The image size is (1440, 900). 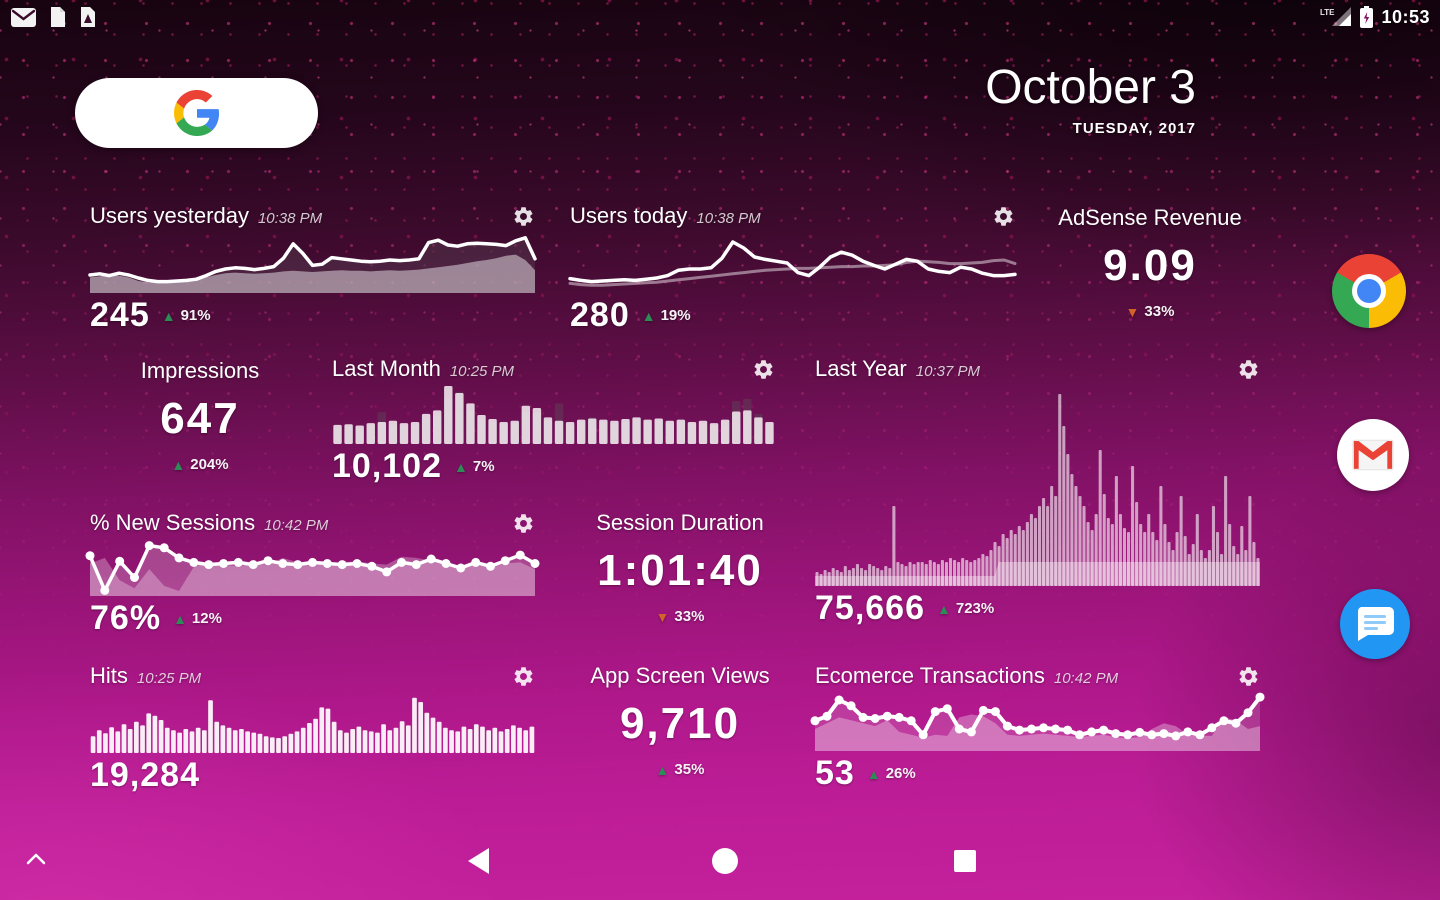 I want to click on widget-title: Last Month, so click(x=386, y=368).